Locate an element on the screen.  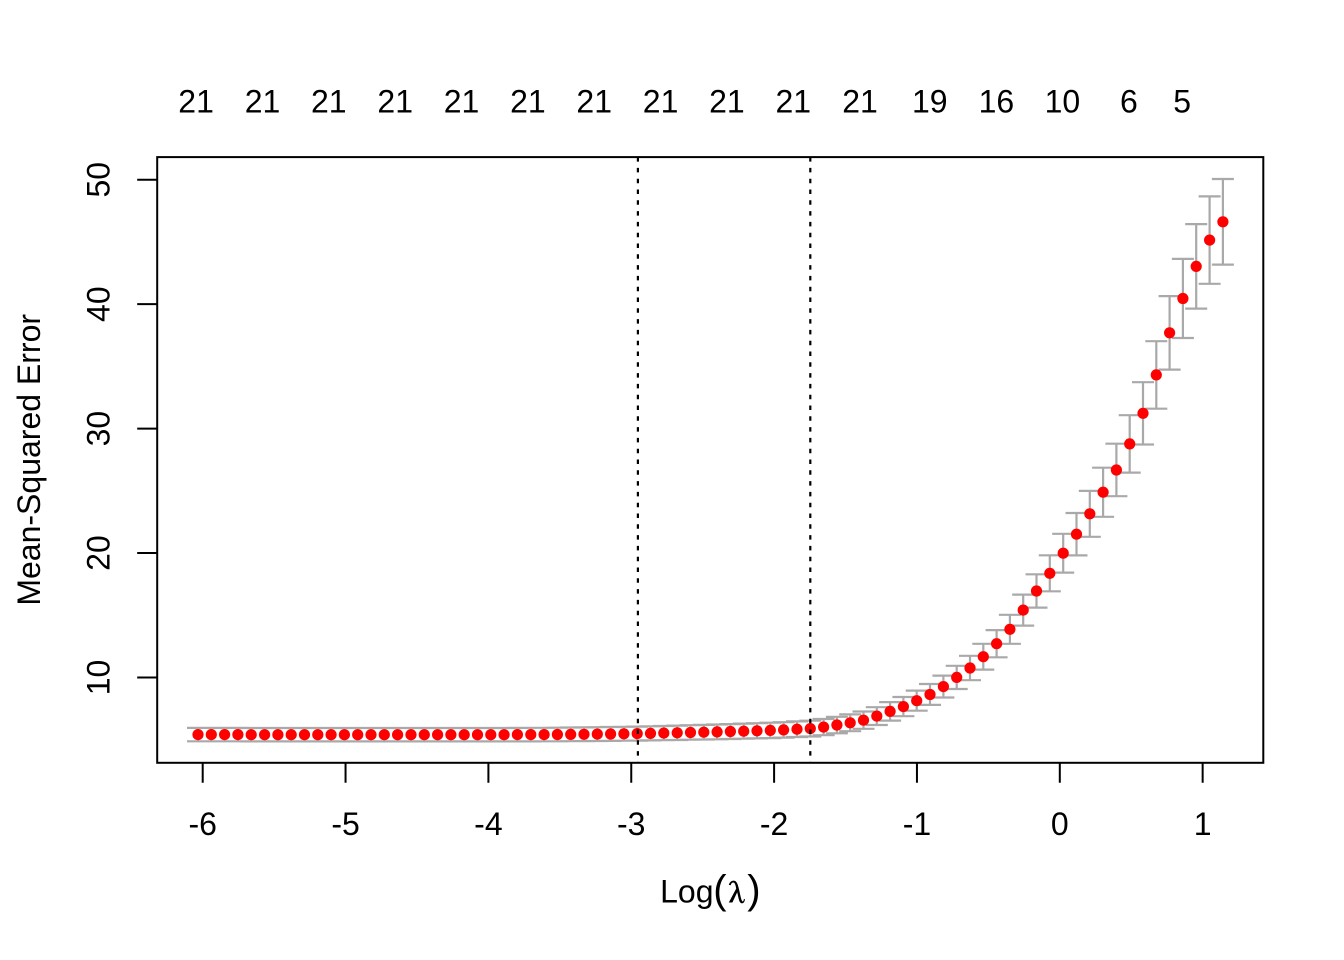
svg-text: Log is located at coordinates (686, 892).